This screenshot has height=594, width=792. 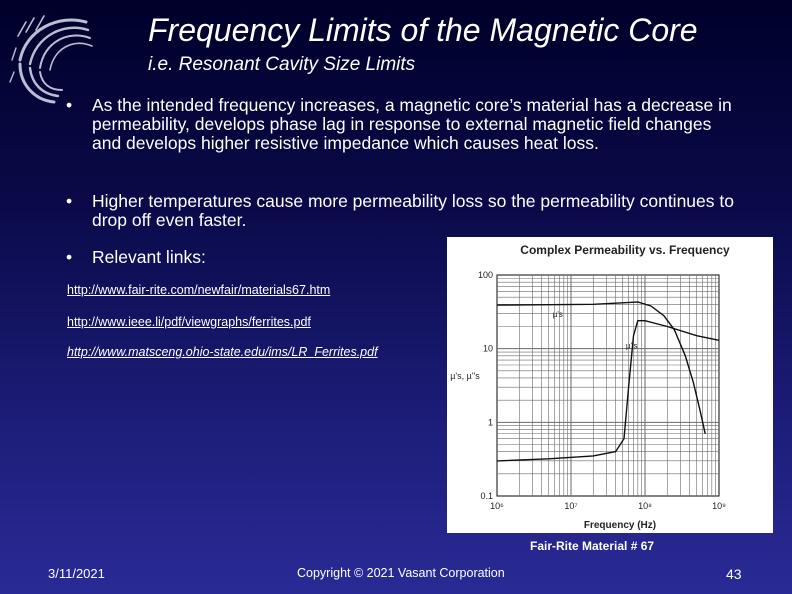 I want to click on figure-caption: Fair-Rite Material # 67, so click(x=592, y=546).